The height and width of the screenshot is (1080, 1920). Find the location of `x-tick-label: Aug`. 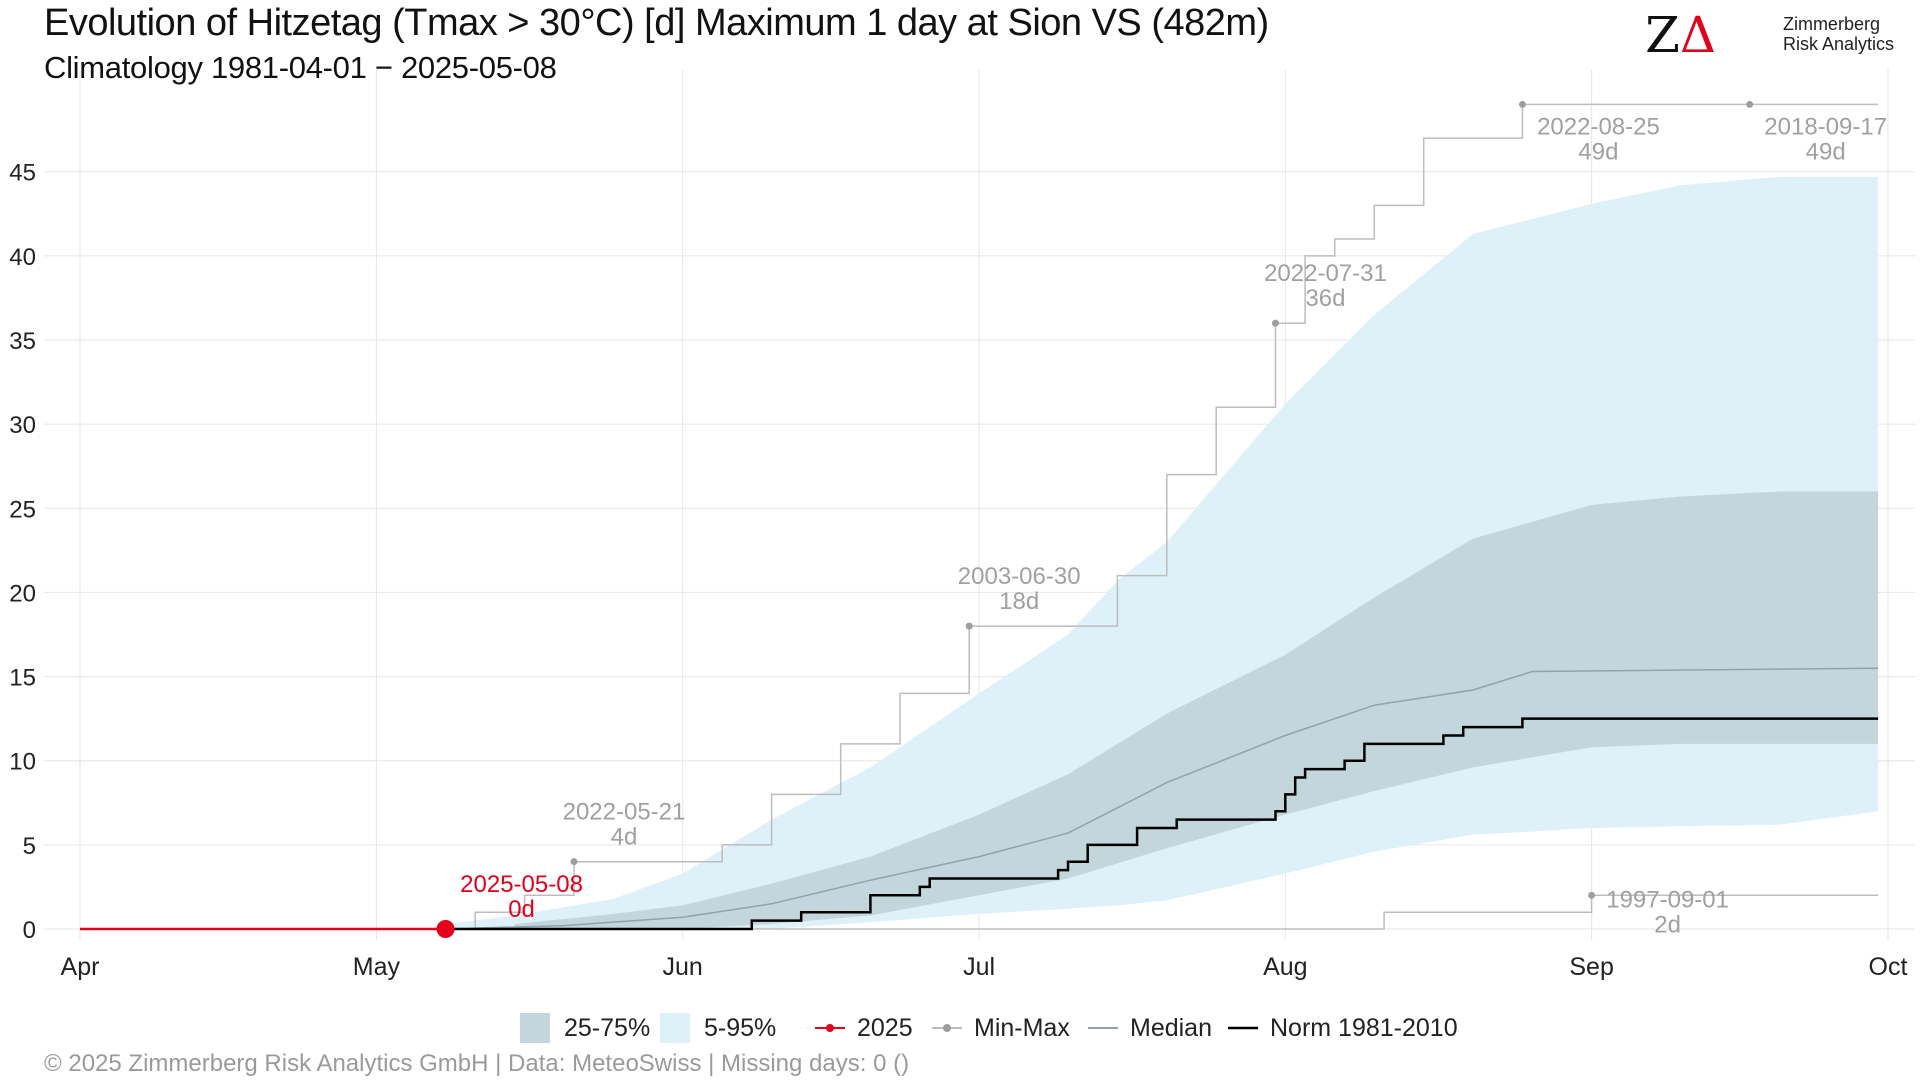

x-tick-label: Aug is located at coordinates (1285, 967).